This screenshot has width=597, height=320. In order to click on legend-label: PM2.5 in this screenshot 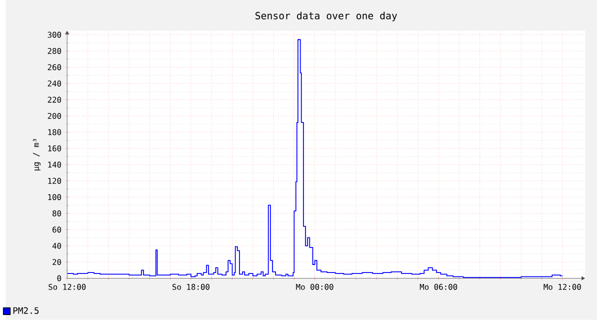, I will do `click(26, 310)`.